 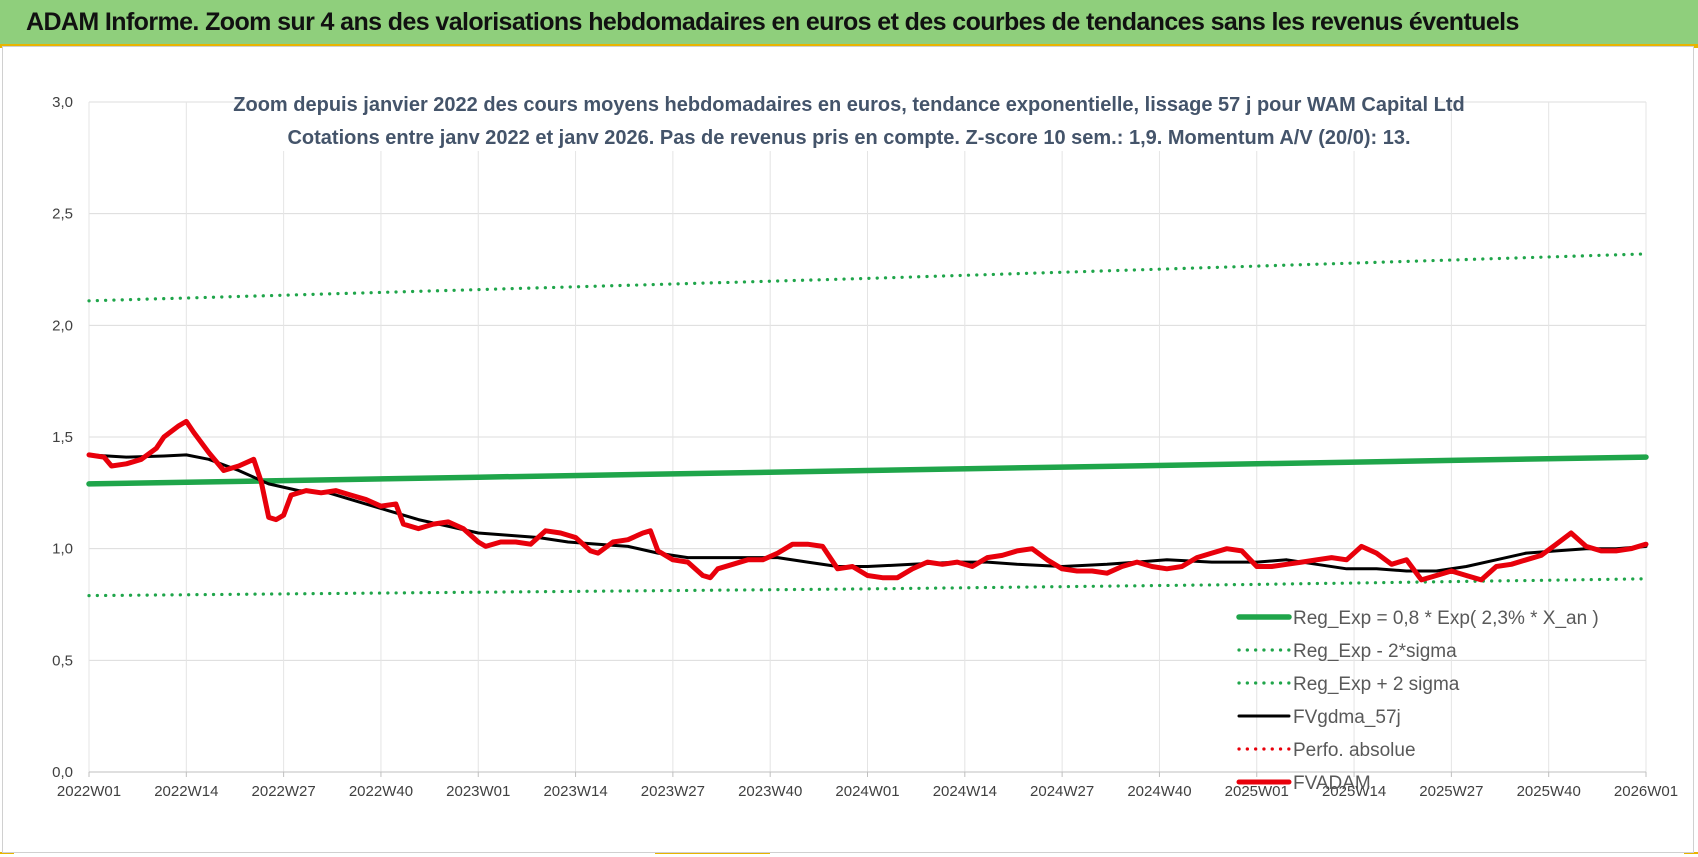 I want to click on x-tick-label: 2026W01, so click(x=1646, y=791).